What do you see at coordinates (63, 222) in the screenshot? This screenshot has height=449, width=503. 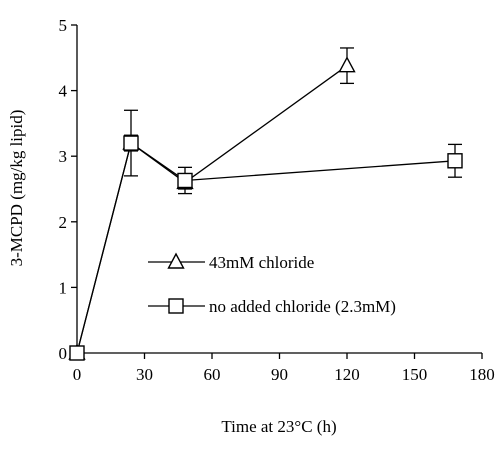 I see `y-tick-label: 2` at bounding box center [63, 222].